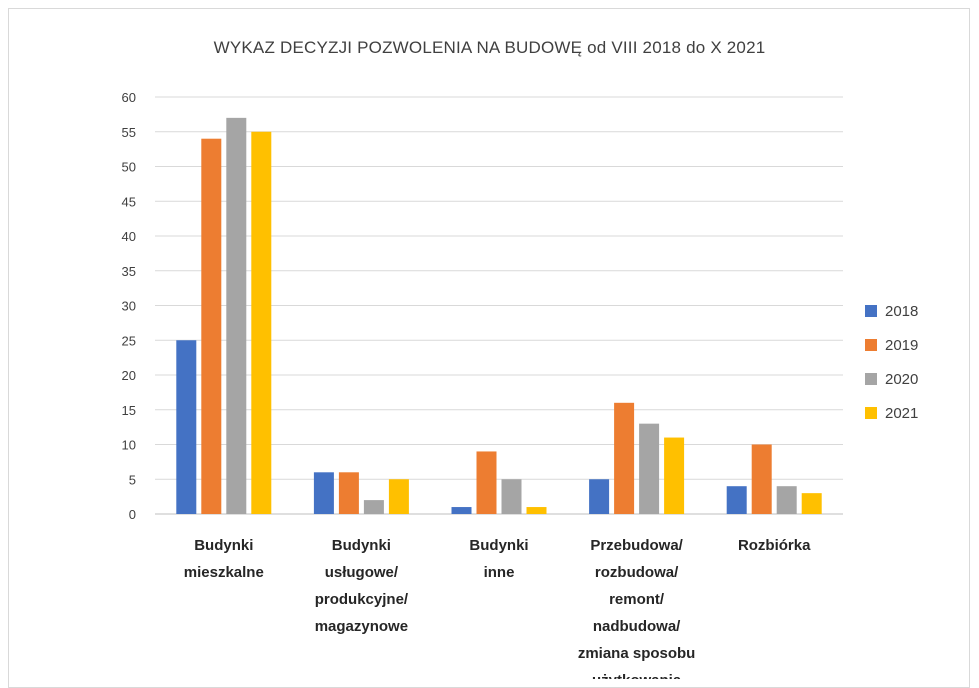 Image resolution: width=979 pixels, height=688 pixels. I want to click on y-tick-label: 35, so click(129, 271).